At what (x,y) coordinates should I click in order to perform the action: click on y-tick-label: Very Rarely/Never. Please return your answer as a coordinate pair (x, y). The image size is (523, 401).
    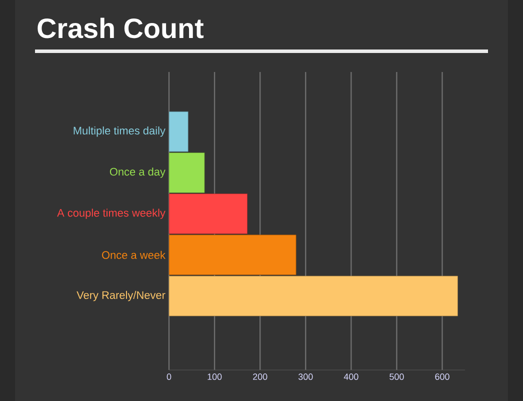
    Looking at the image, I should click on (121, 296).